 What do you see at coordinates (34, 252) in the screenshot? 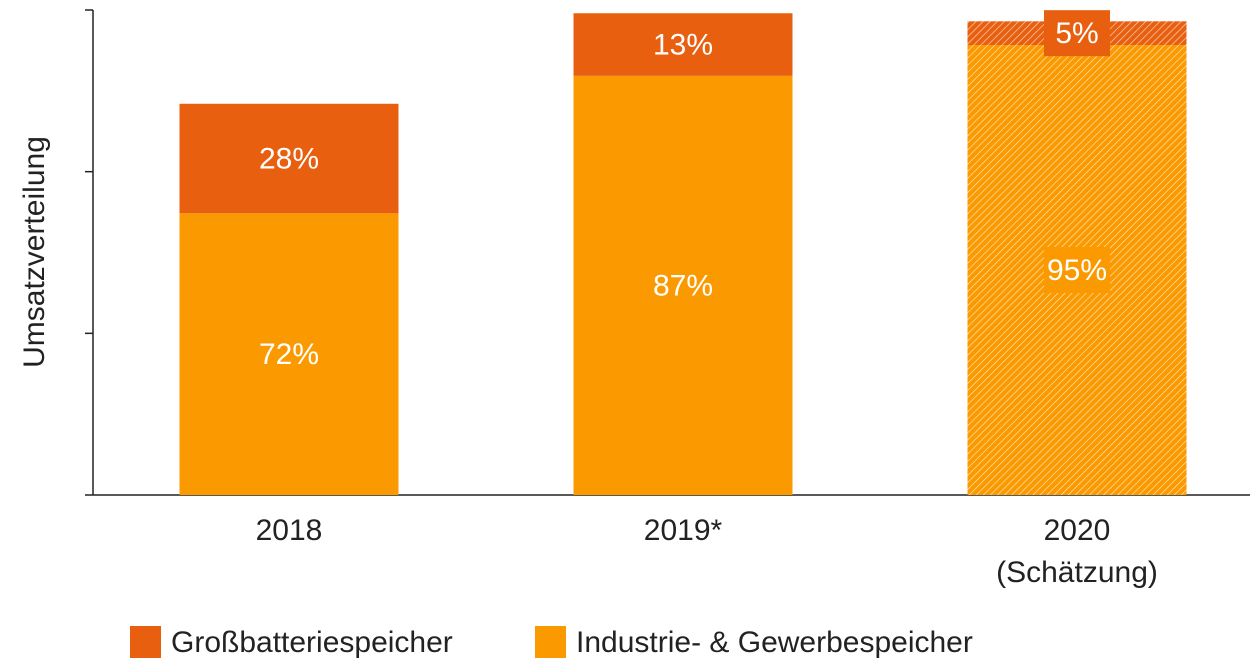
I see `y-axis-label: Umsatzverteilung` at bounding box center [34, 252].